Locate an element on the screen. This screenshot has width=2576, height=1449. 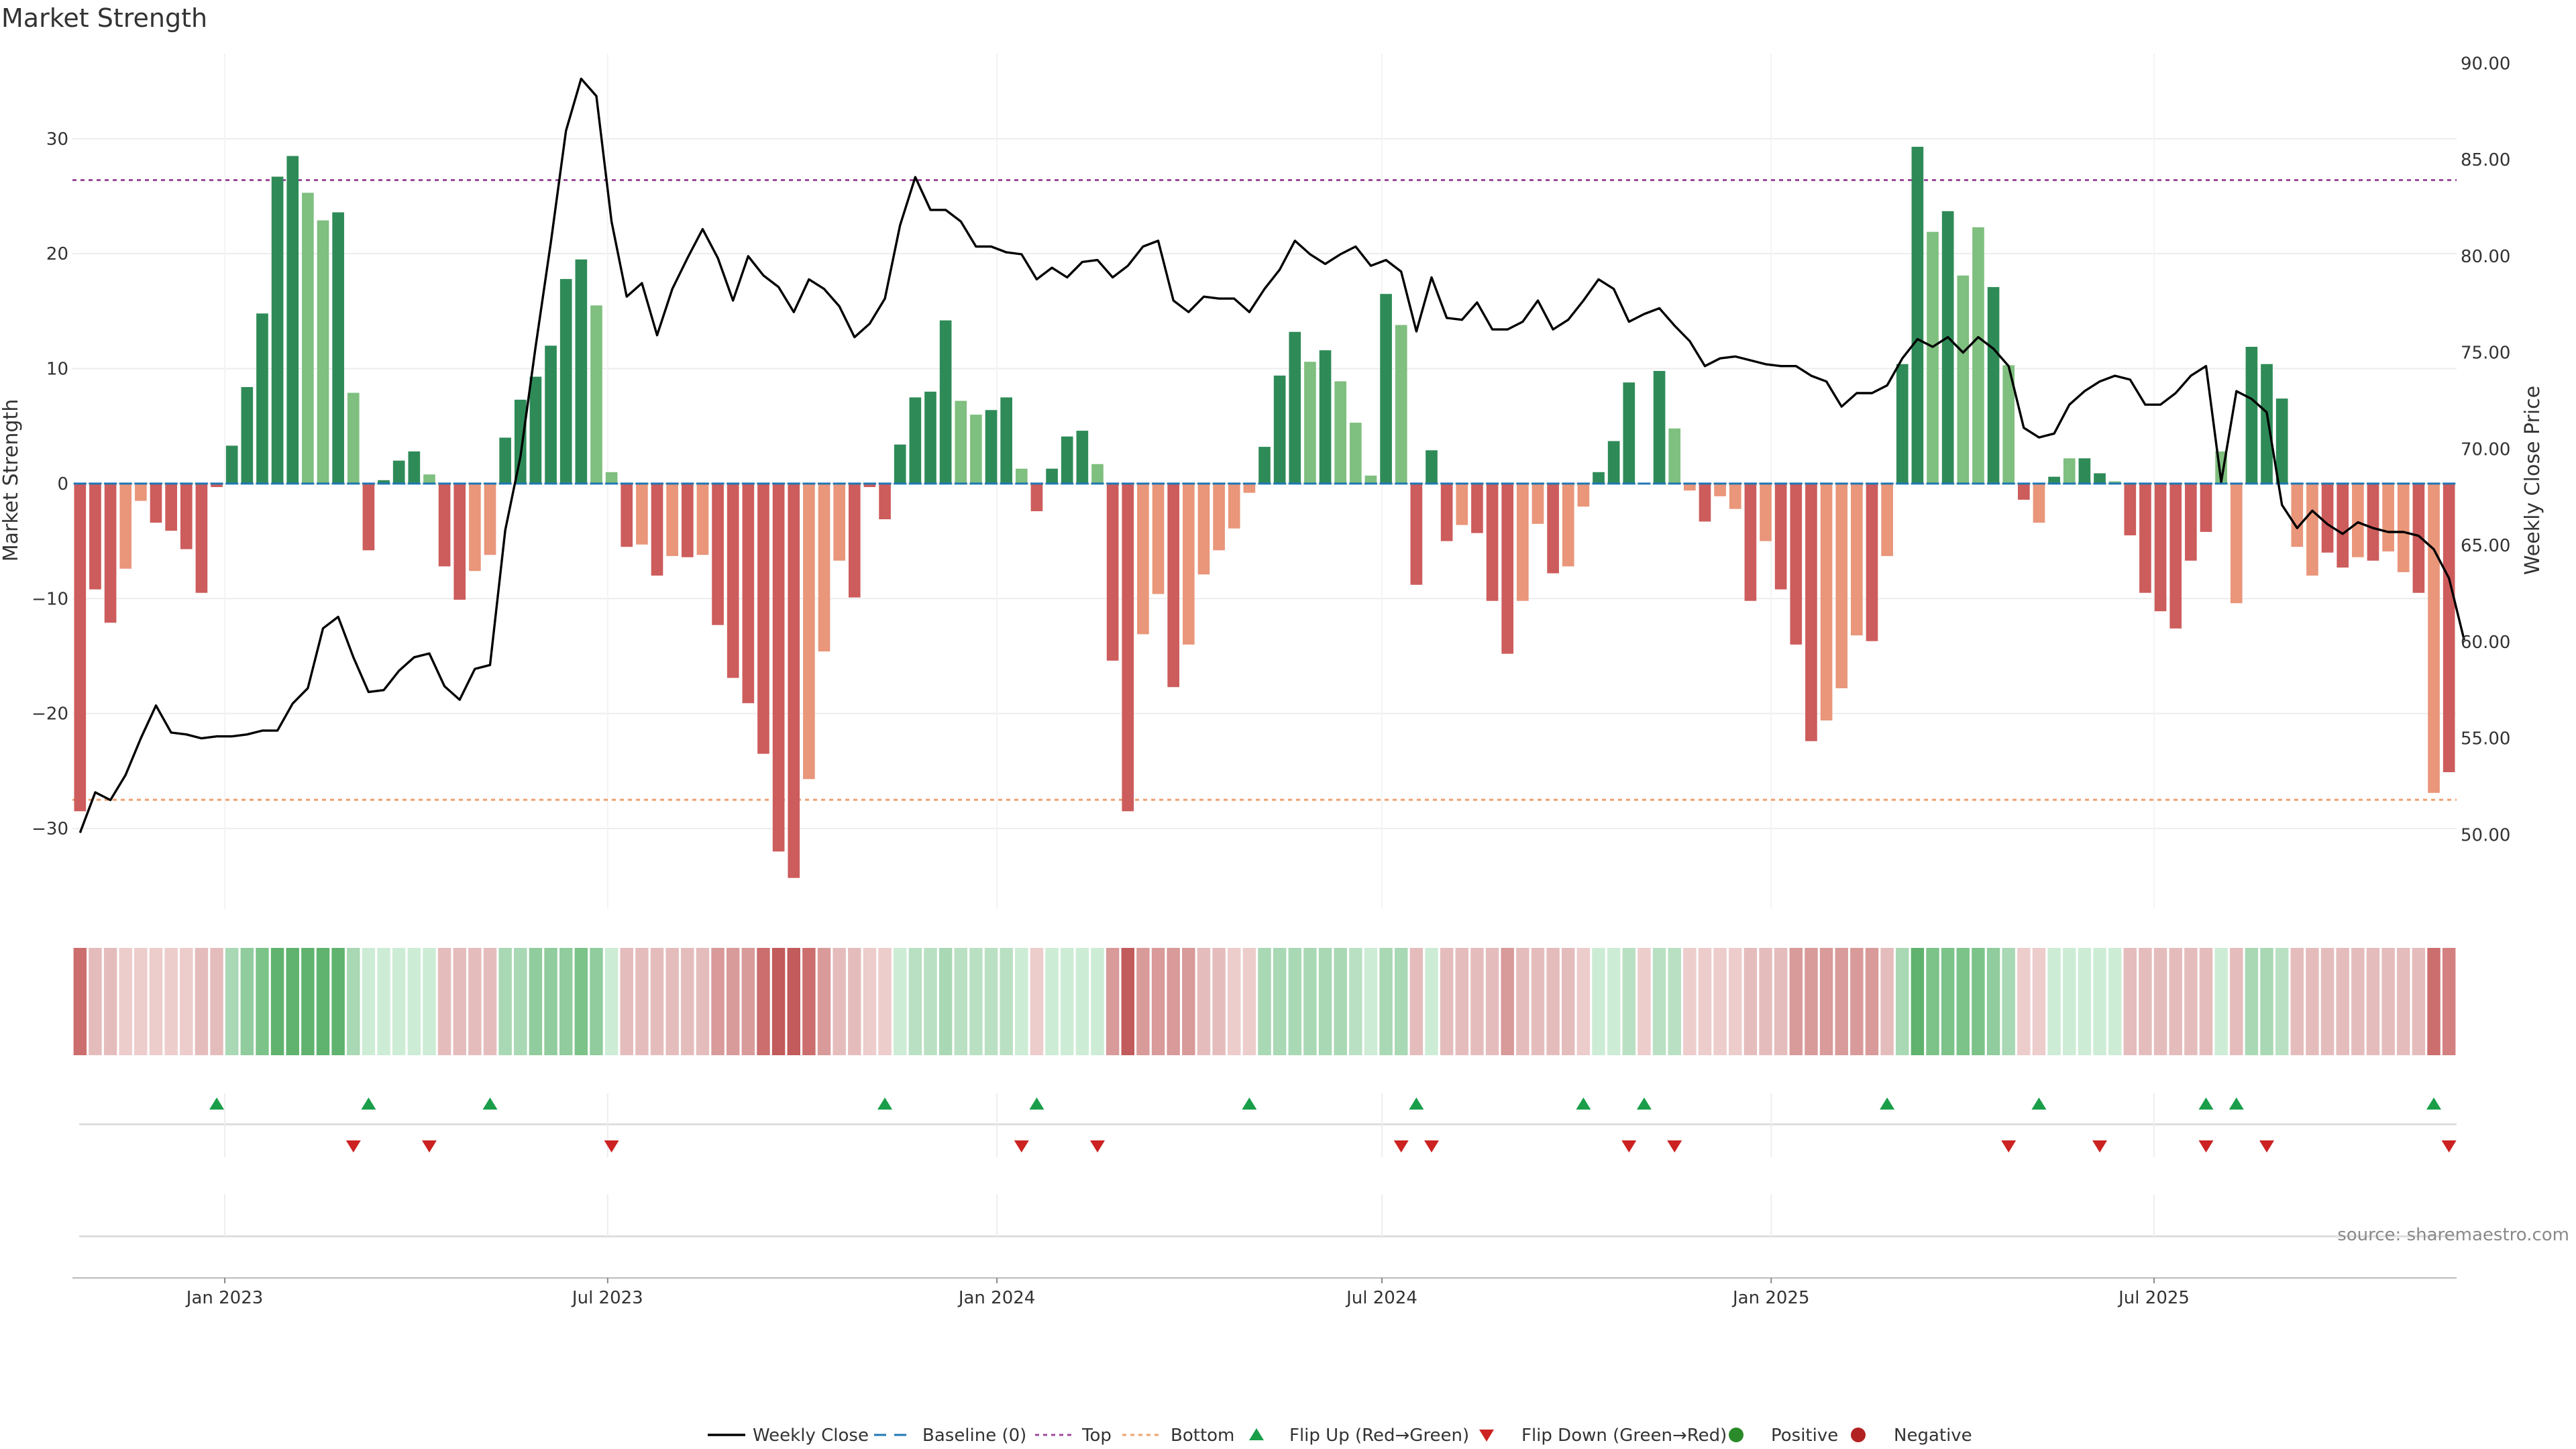
legend-swatch-negative is located at coordinates (1858, 1435).